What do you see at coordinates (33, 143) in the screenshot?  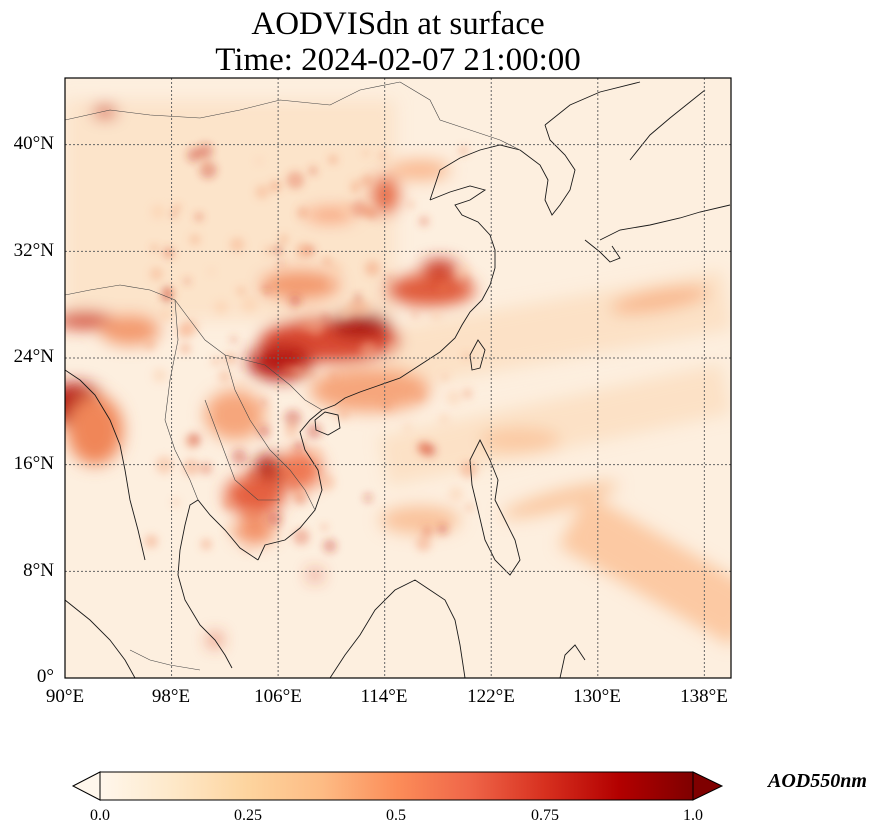 I see `lat-tick-label: 40°N` at bounding box center [33, 143].